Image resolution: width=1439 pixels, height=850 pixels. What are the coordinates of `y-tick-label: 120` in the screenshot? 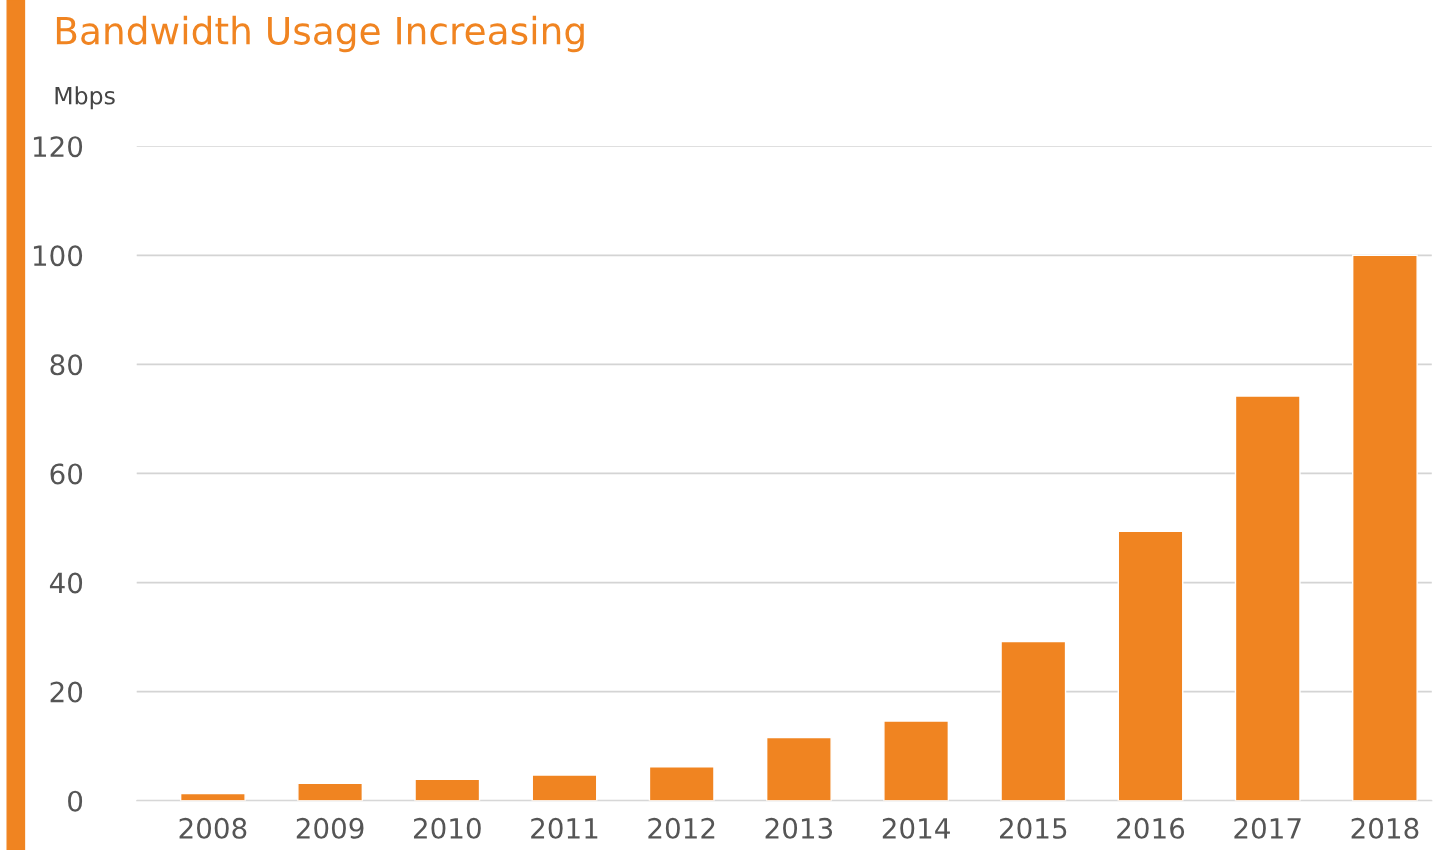 It's located at (58, 147).